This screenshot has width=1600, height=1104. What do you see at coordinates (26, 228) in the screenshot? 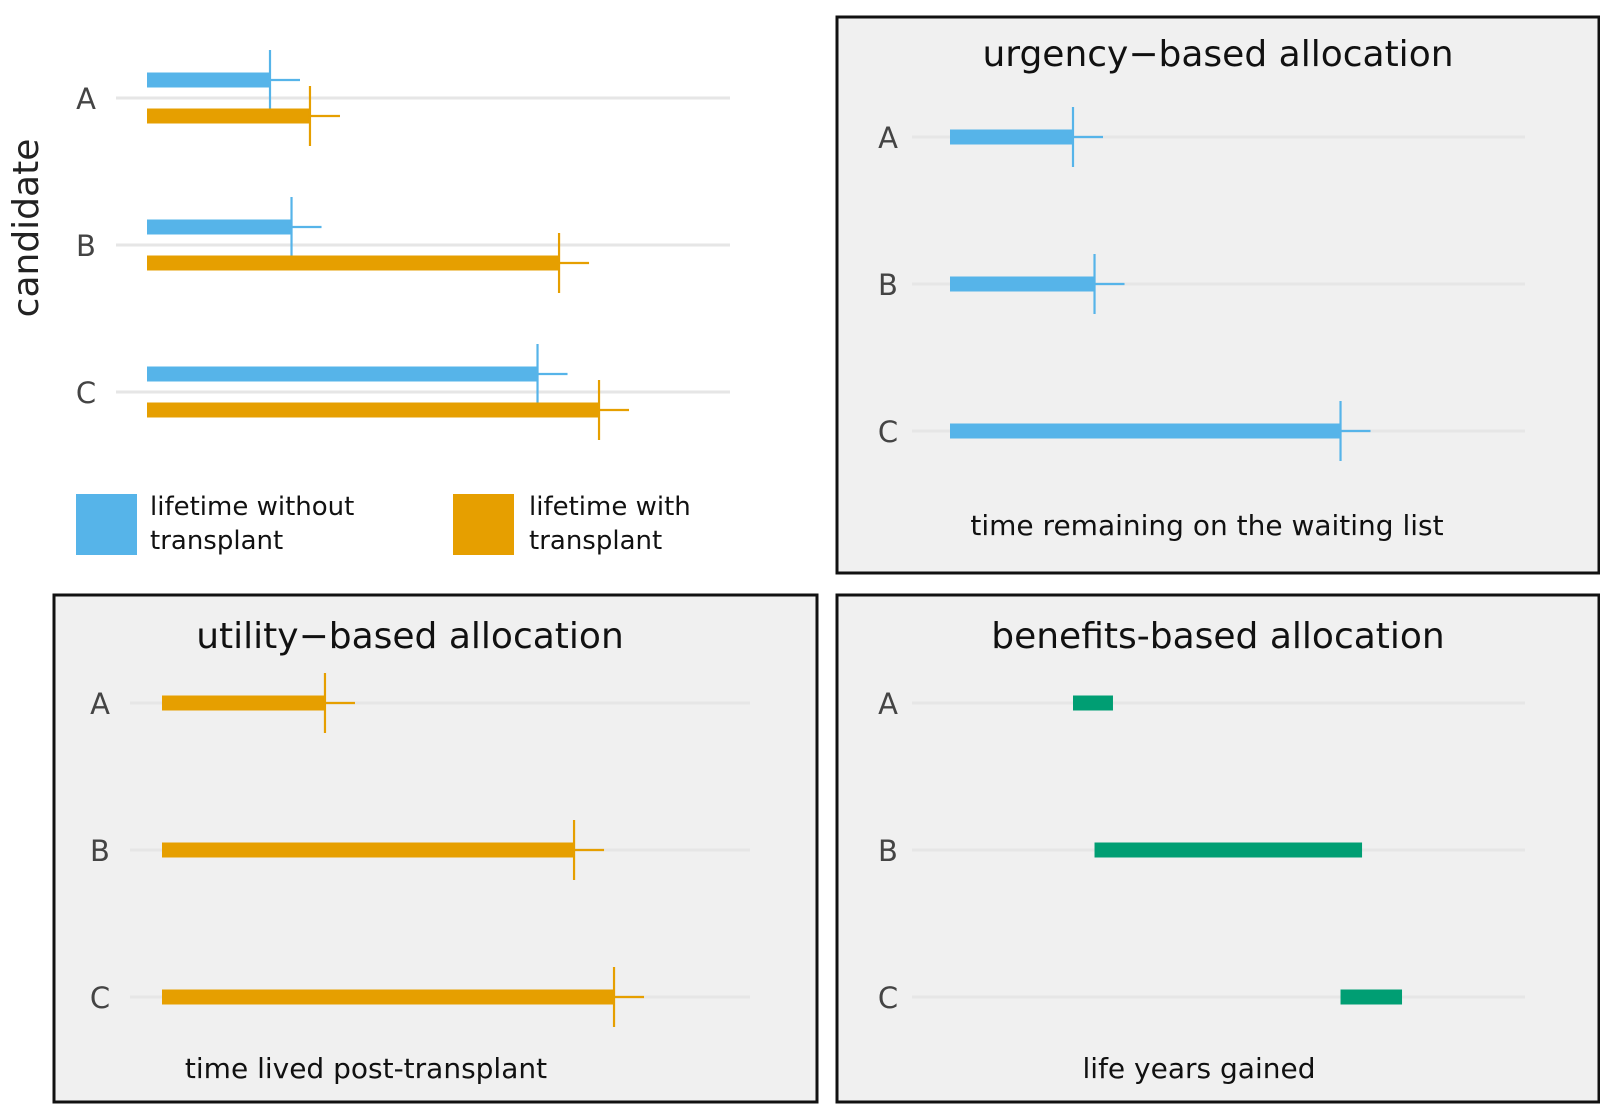
I see `overview-ylabel: candidate` at bounding box center [26, 228].